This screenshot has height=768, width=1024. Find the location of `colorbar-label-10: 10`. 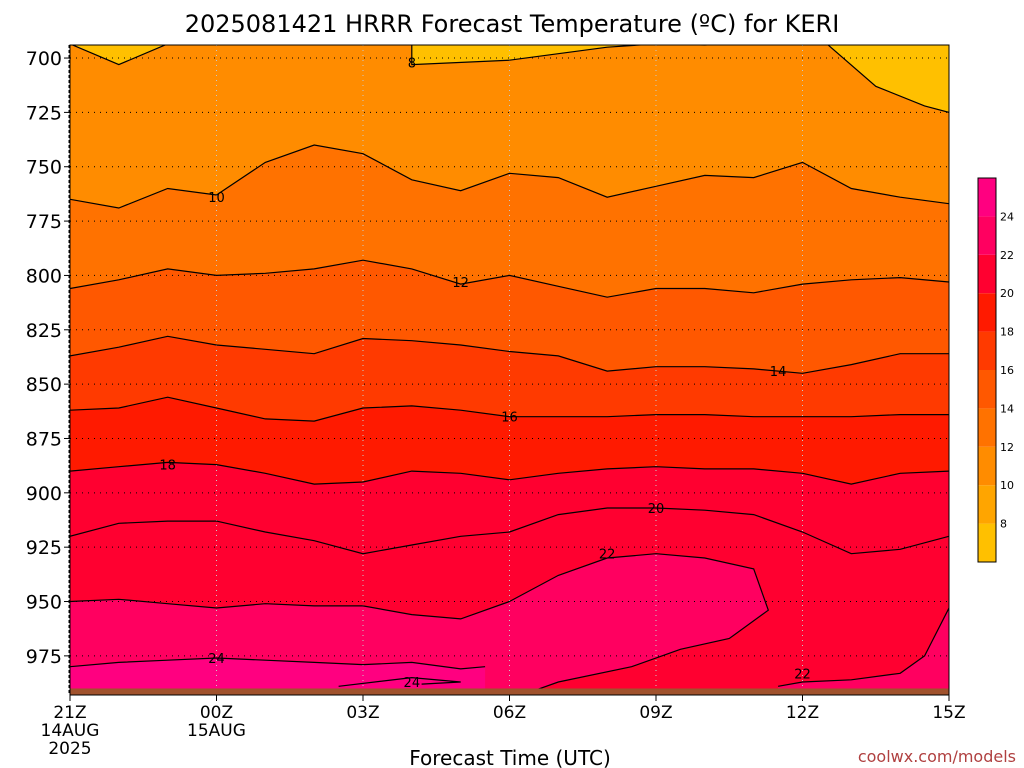

colorbar-label-10: 10 is located at coordinates (1007, 485).